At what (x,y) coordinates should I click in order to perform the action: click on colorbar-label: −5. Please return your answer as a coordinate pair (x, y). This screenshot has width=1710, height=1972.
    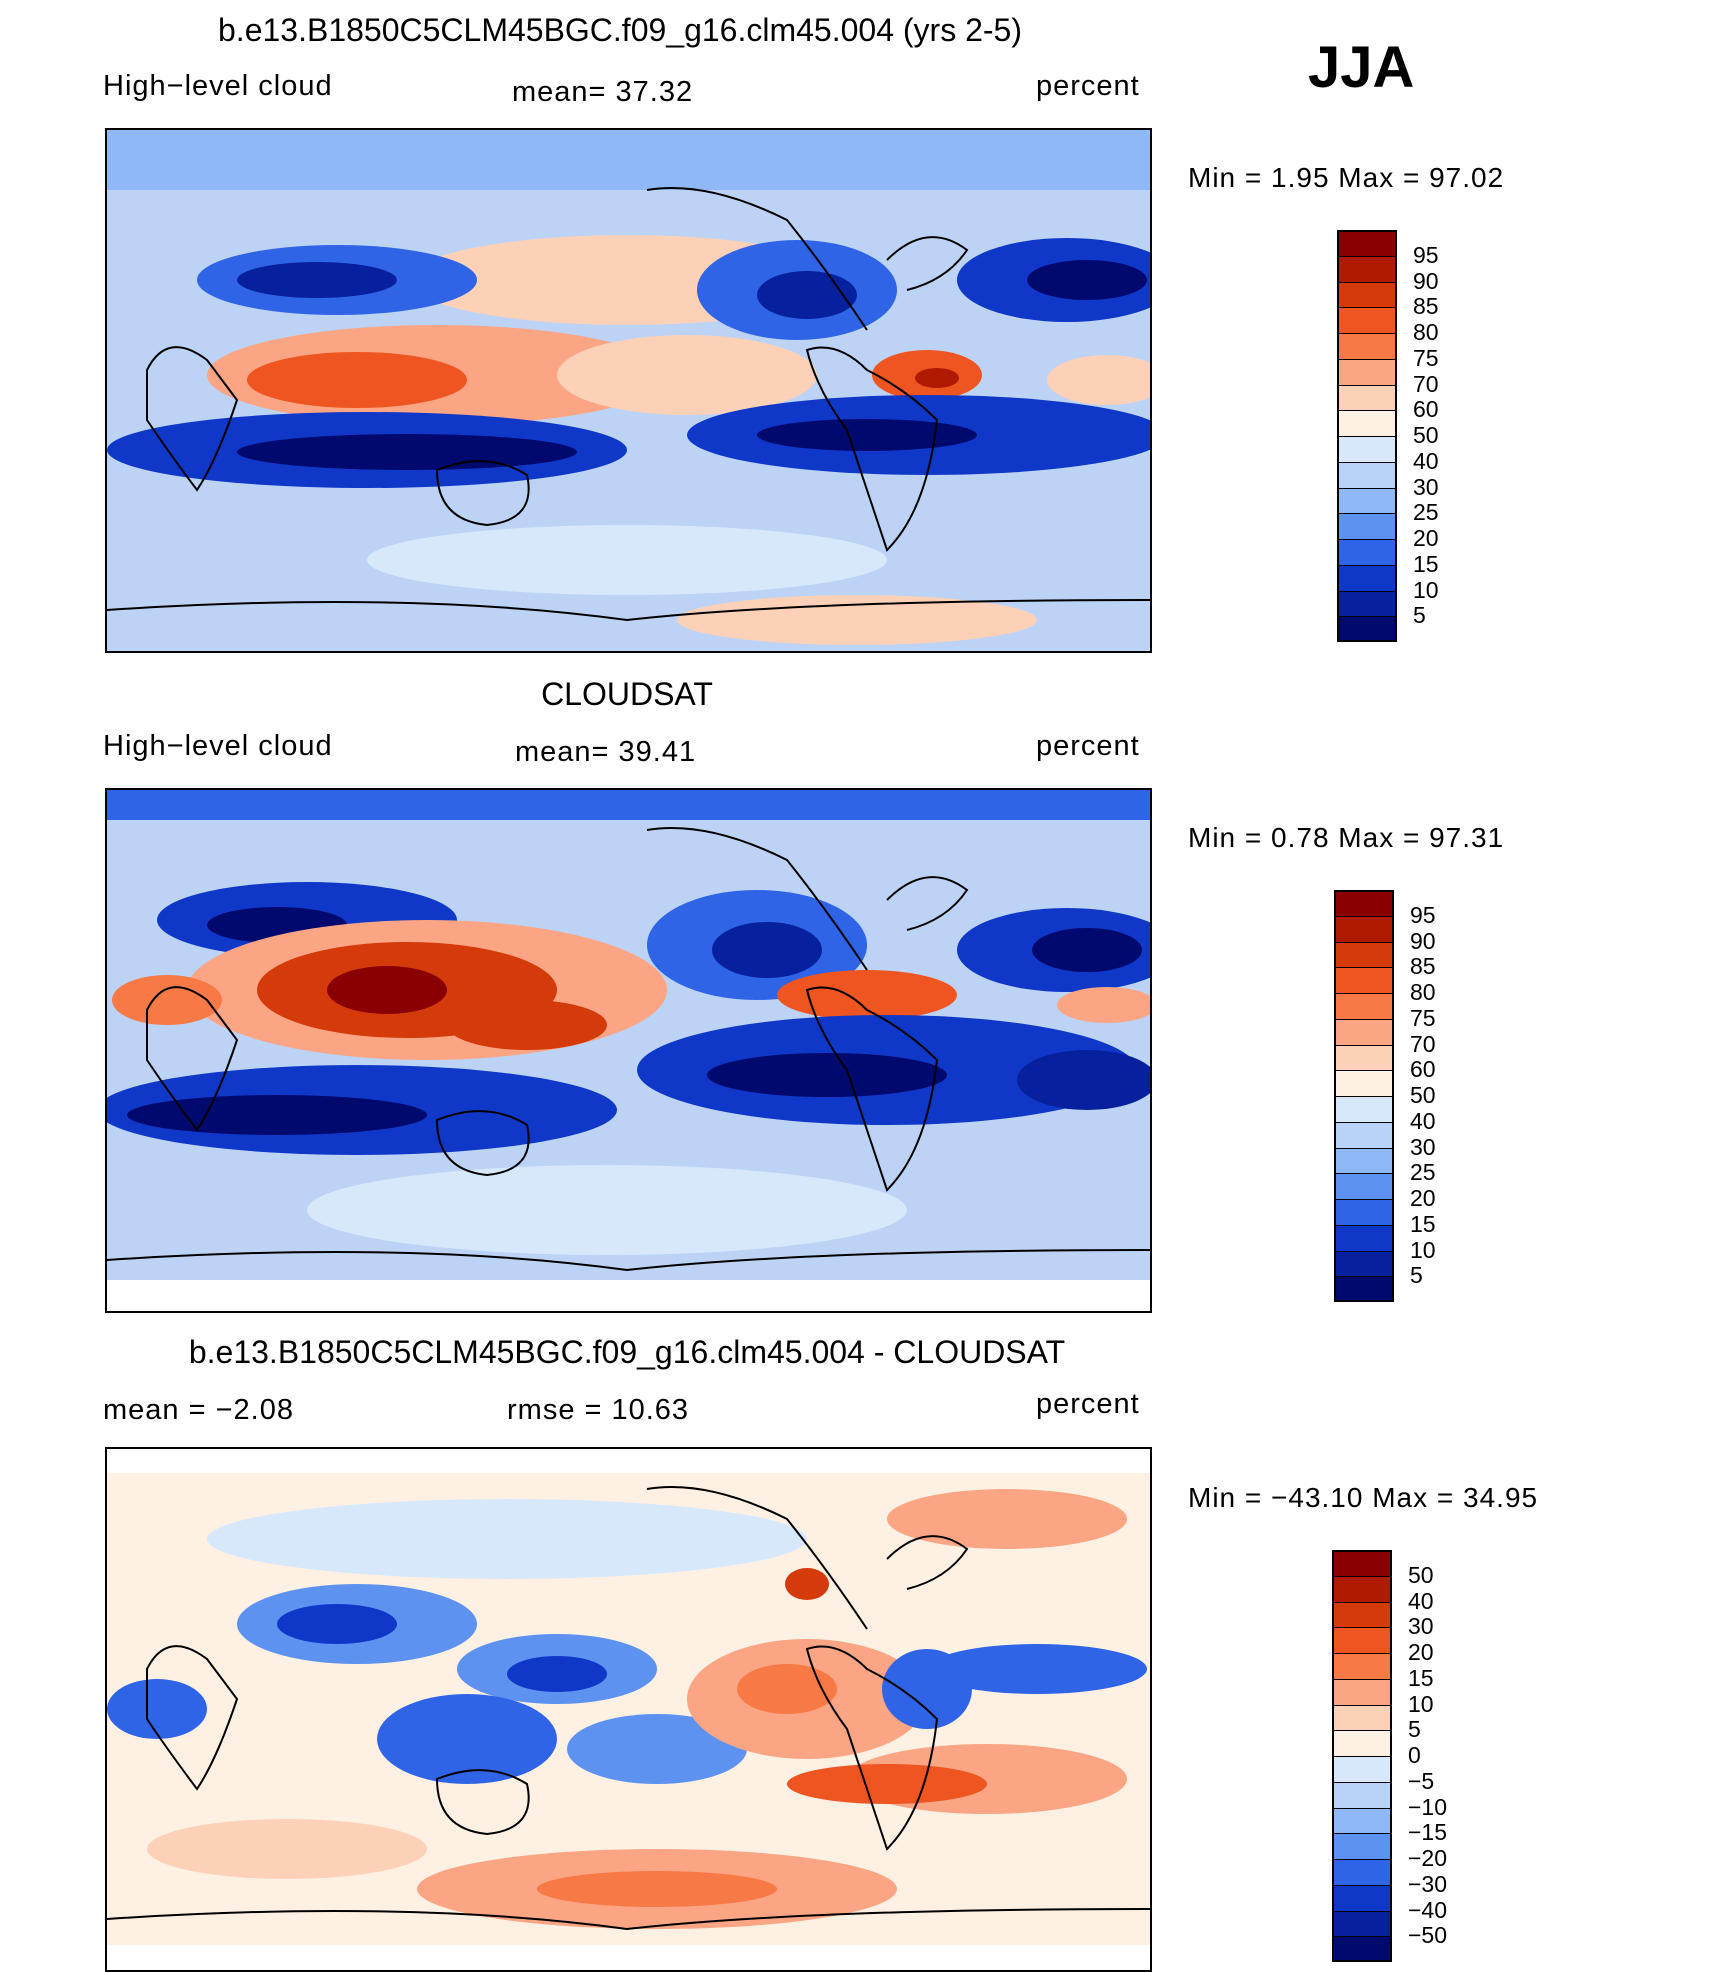
    Looking at the image, I should click on (1421, 1780).